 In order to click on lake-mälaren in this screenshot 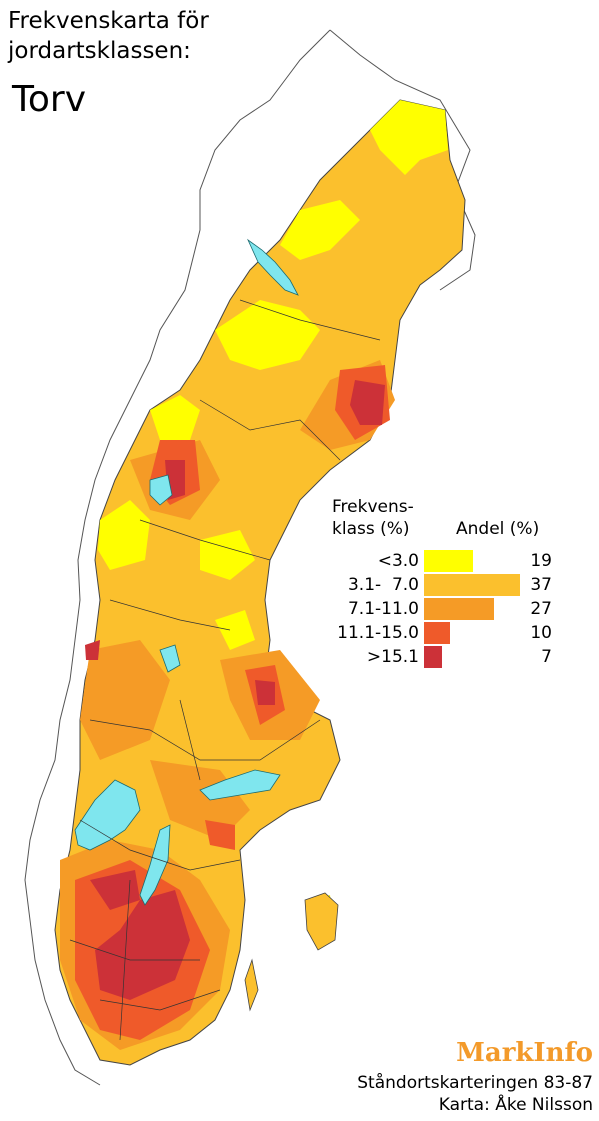, I will do `click(240, 785)`.